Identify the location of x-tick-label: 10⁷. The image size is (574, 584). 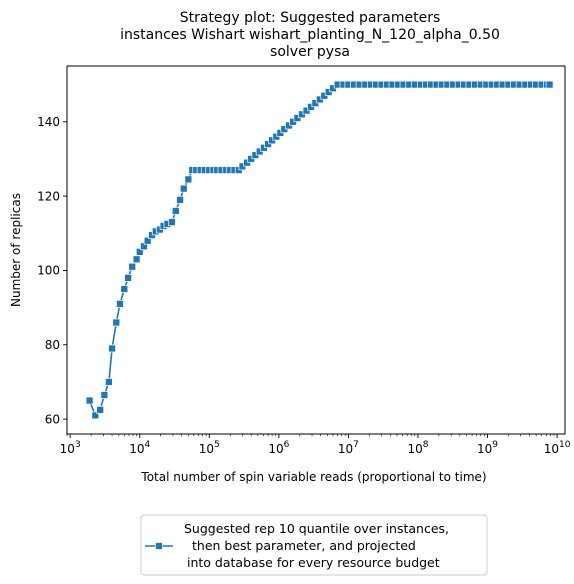
(348, 448).